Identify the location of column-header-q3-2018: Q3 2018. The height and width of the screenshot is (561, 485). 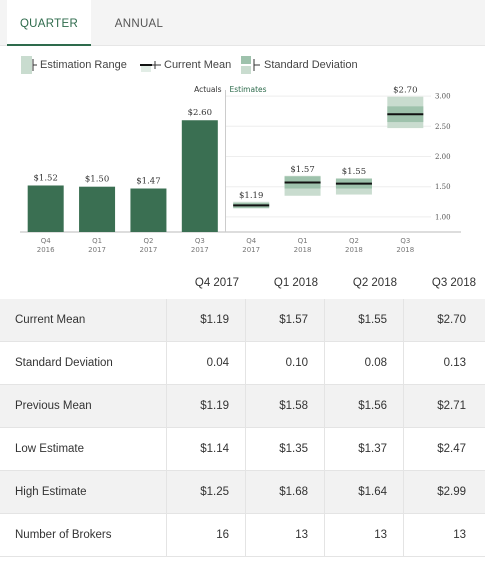
(453, 283).